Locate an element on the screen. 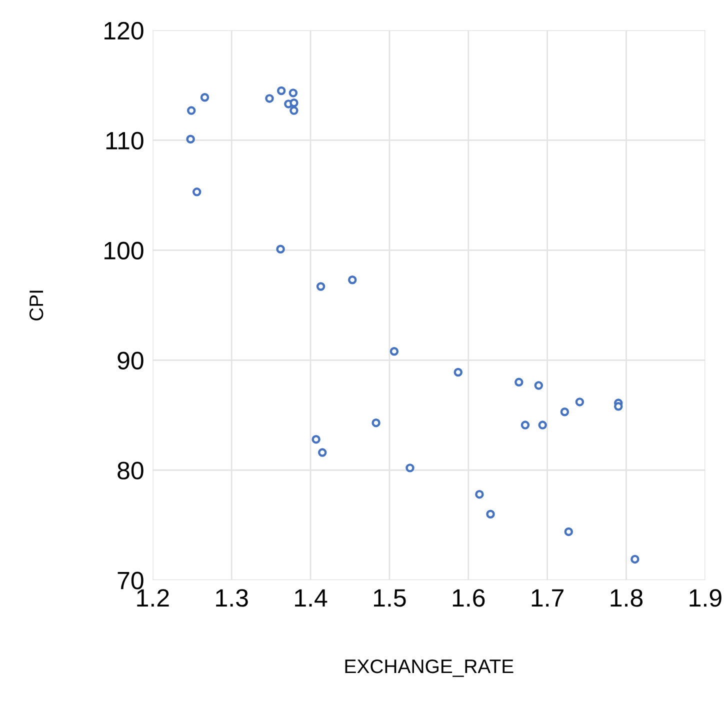  x-tick-label: 1.3 is located at coordinates (232, 598).